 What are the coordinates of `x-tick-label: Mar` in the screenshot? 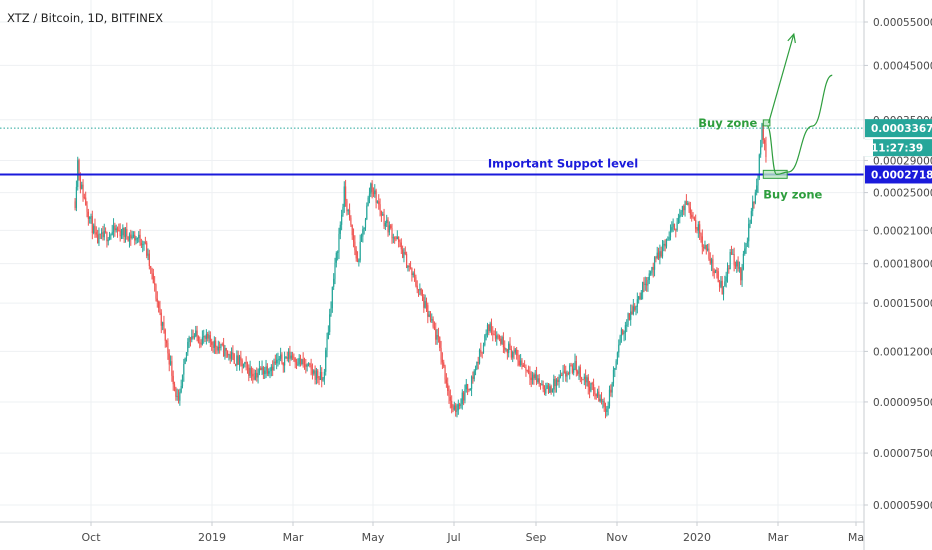 It's located at (778, 537).